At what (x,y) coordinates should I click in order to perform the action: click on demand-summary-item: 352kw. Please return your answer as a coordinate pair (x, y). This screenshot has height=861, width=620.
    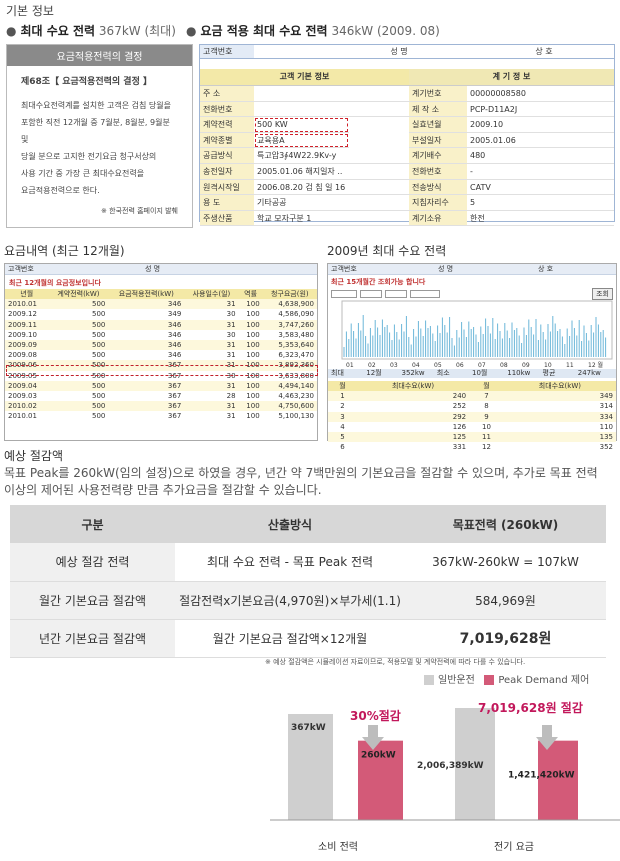
    Looking at the image, I should click on (413, 373).